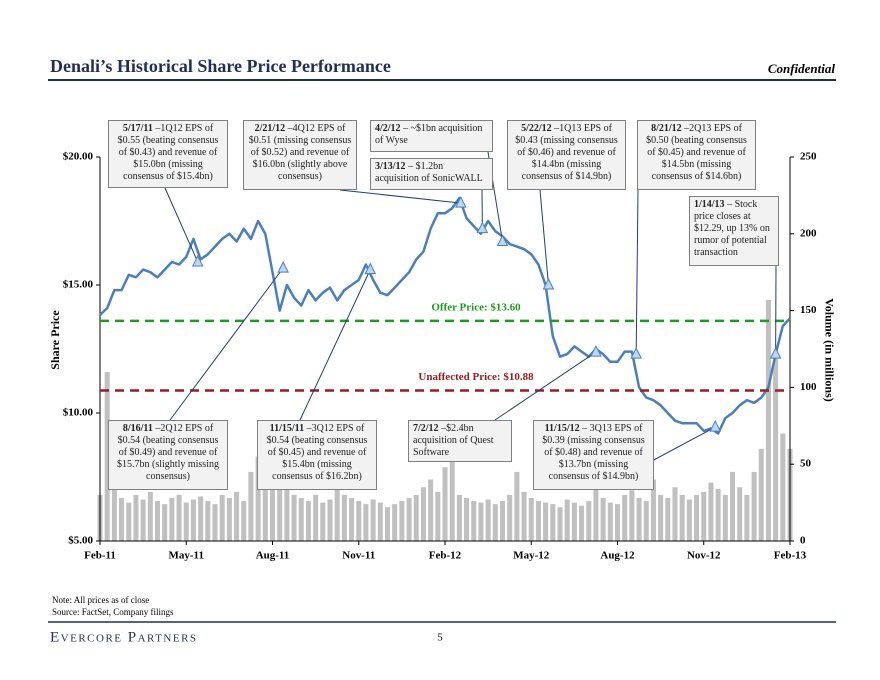 The image size is (880, 680). I want to click on annotation-date: 3/13/12, so click(390, 166).